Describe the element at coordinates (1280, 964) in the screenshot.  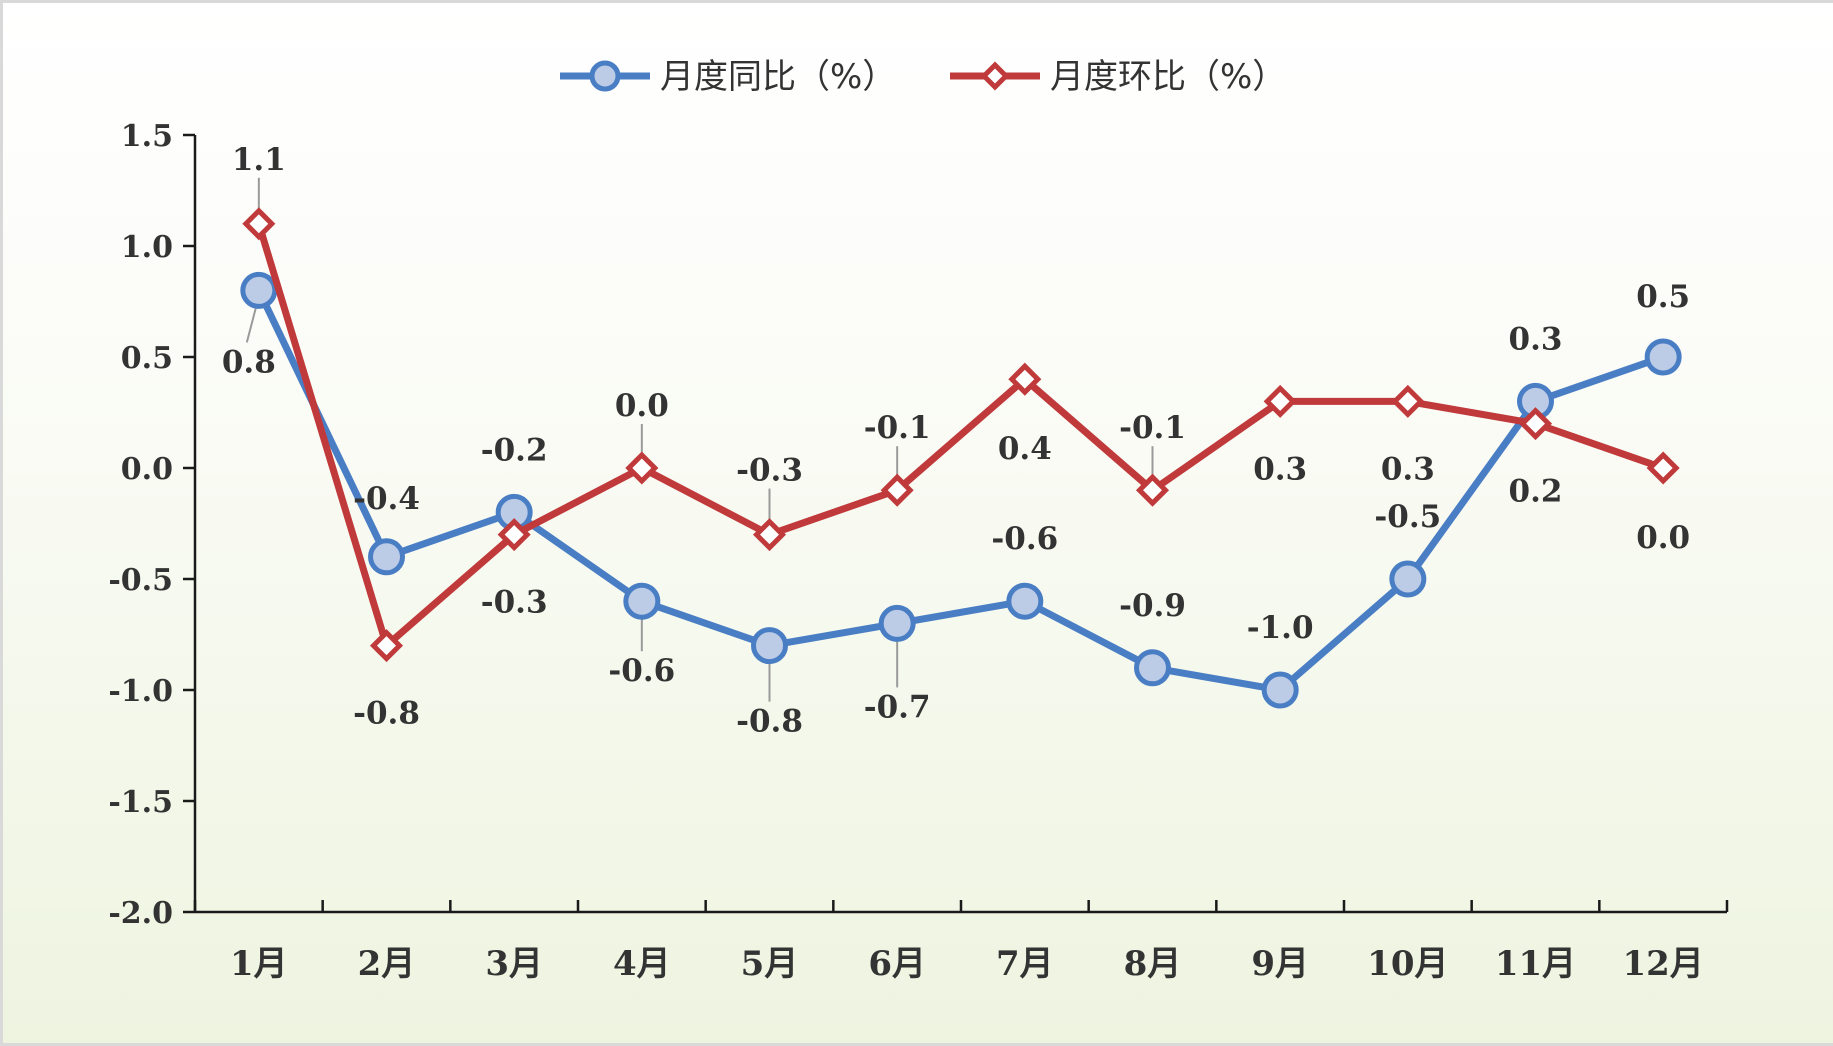
I see `x-tick-label: 9月` at that location.